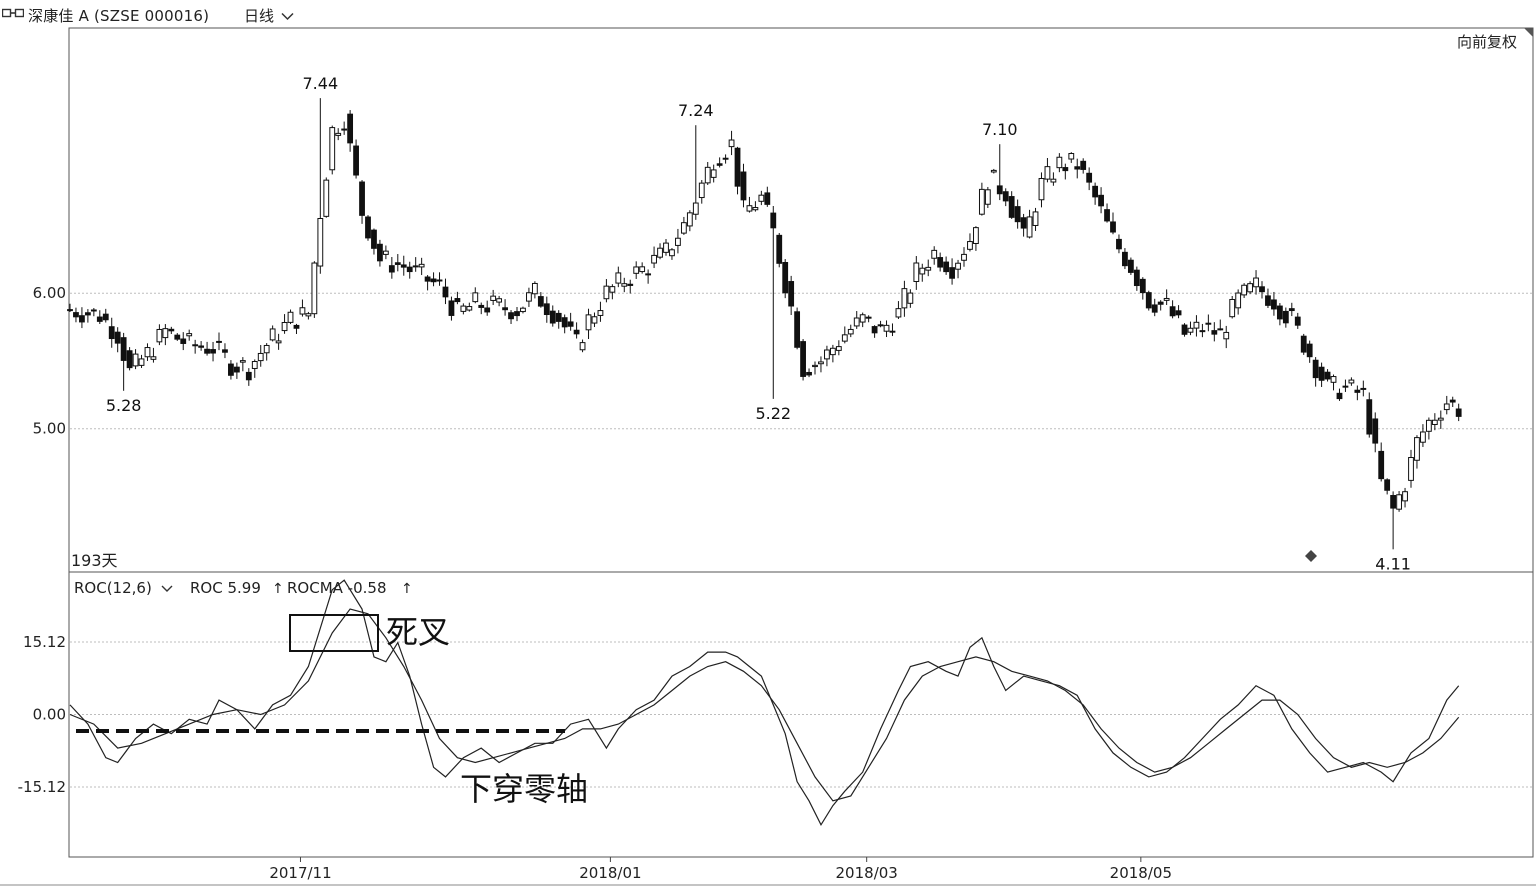 The image size is (1536, 891). I want to click on adjust-label: 向前复权, so click(1487, 42).